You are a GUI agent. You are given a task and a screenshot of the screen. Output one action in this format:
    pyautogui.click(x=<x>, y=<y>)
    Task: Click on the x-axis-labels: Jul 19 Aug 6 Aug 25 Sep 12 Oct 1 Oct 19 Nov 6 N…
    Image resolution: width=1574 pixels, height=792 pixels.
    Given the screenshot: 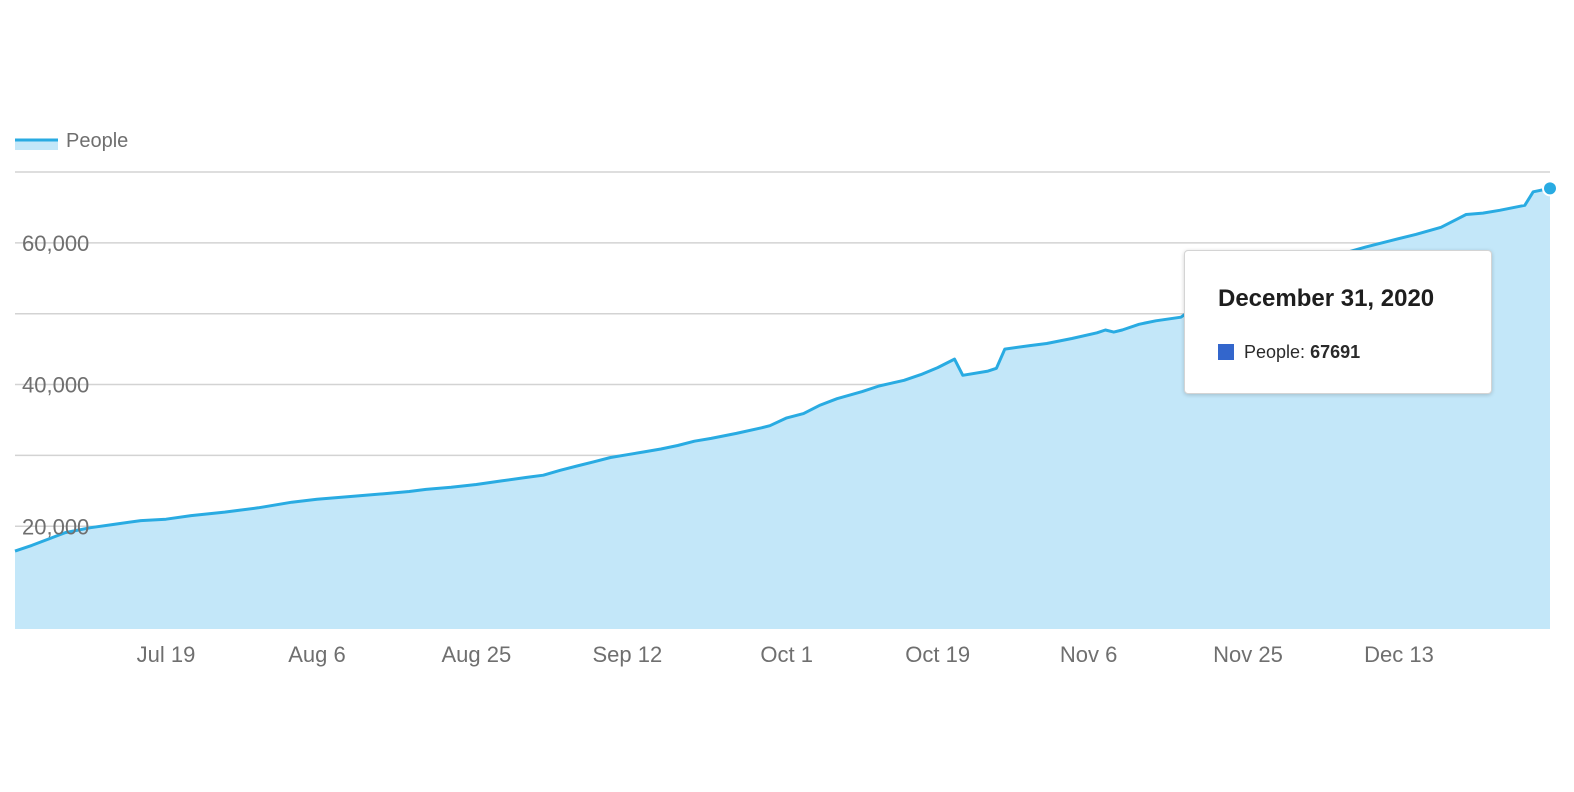 What is the action you would take?
    pyautogui.click(x=785, y=654)
    